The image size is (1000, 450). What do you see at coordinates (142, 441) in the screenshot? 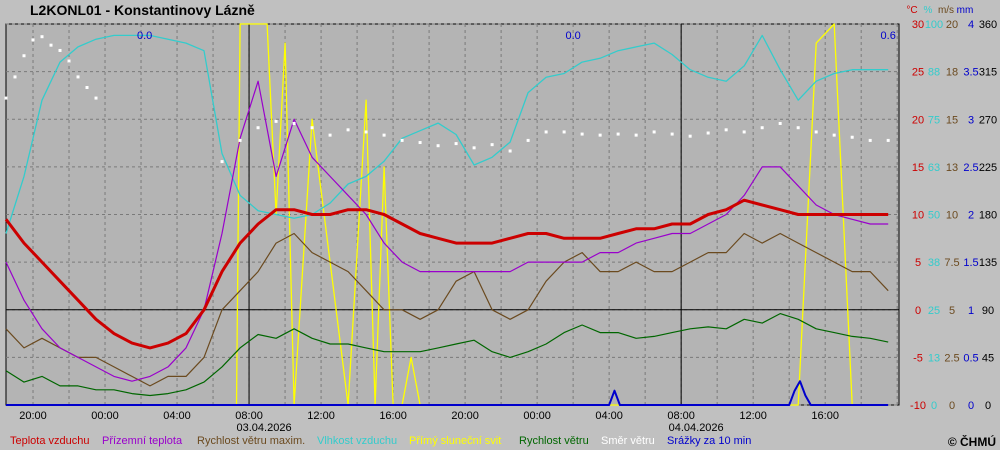
I see `legend-item: Přízemní teplota` at bounding box center [142, 441].